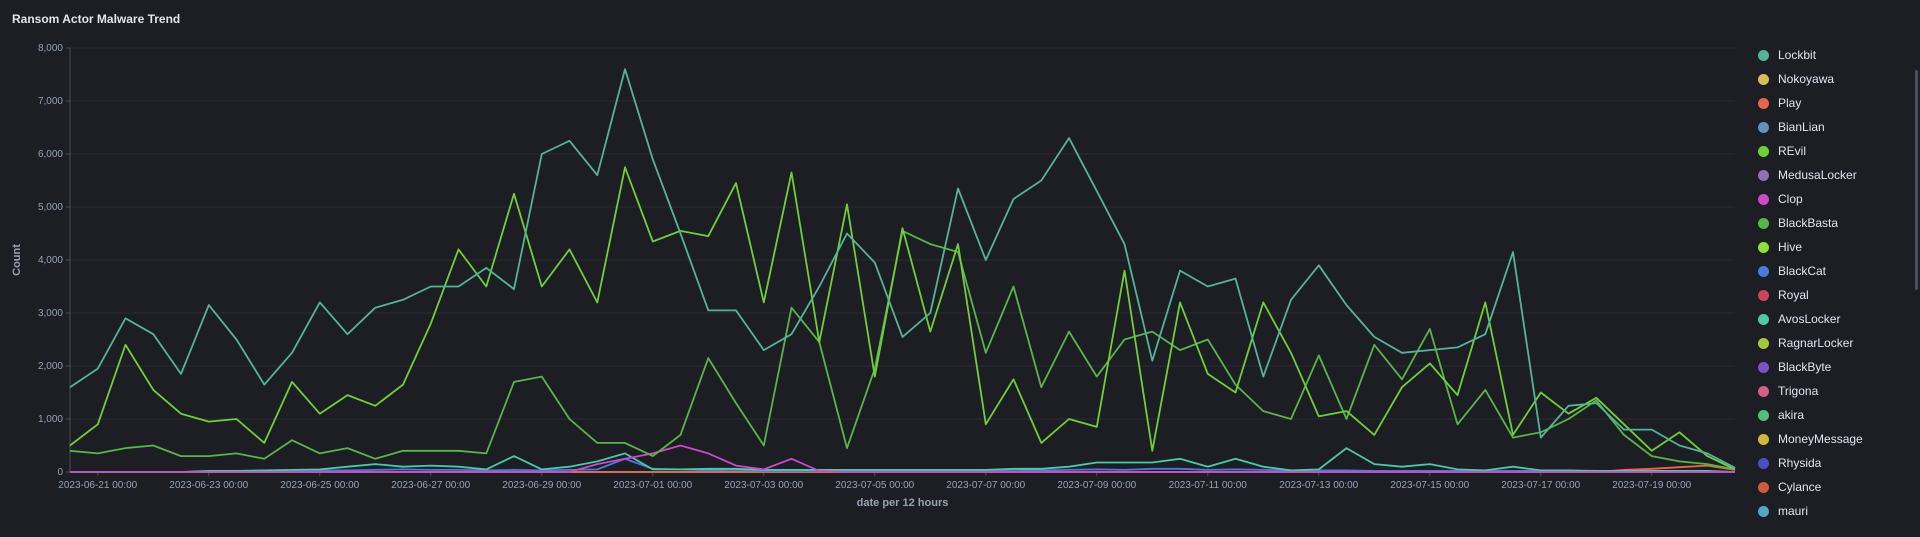  Describe the element at coordinates (652, 485) in the screenshot. I see `x-tick-label: 2023-07-01 00:00` at that location.